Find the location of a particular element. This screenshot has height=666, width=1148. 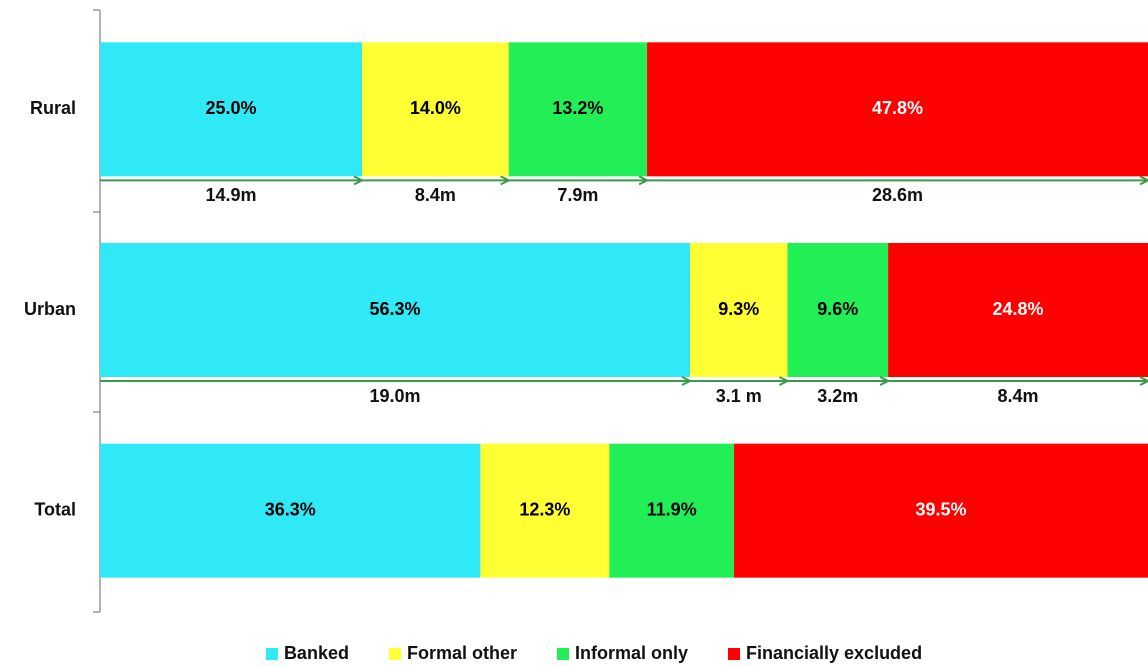

value-label: 24.8% is located at coordinates (1018, 309).